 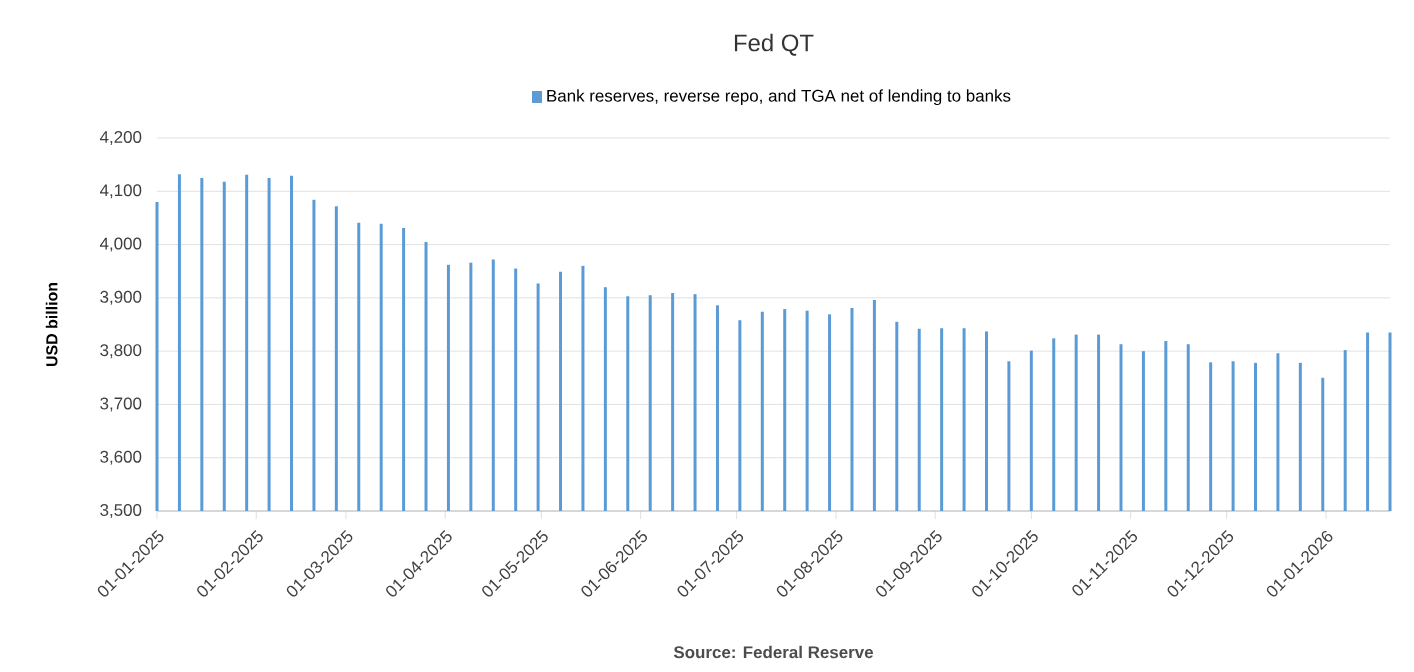 What do you see at coordinates (120, 244) in the screenshot?
I see `y-tick-label: 4,000` at bounding box center [120, 244].